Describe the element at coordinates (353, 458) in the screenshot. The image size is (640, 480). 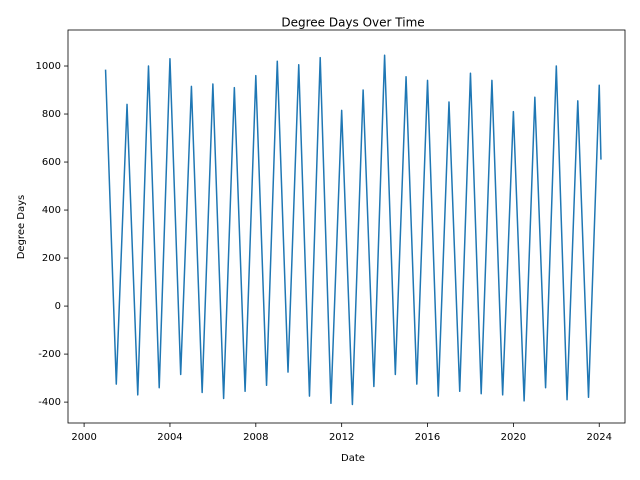
I see `x-axis-label: Date` at that location.